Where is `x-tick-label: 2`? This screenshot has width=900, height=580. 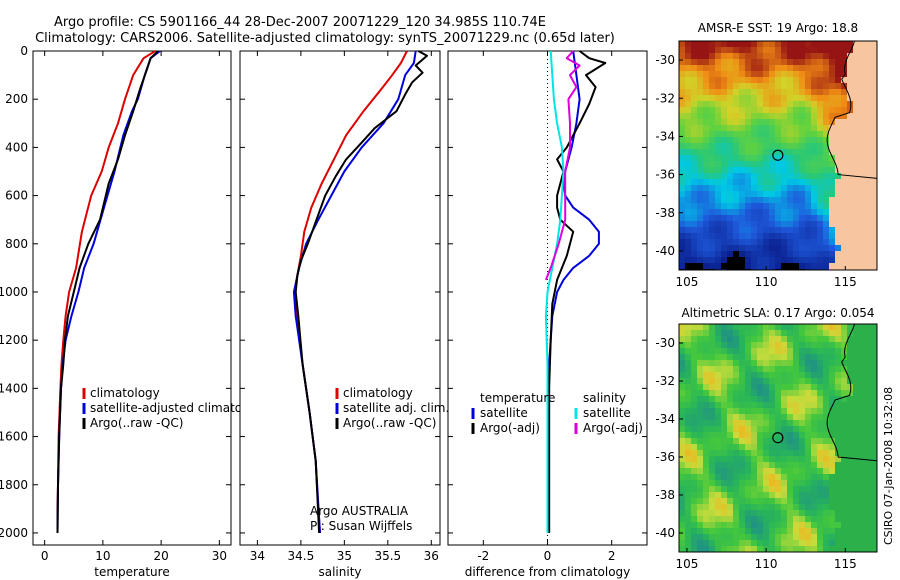
x-tick-label: 2 is located at coordinates (612, 556).